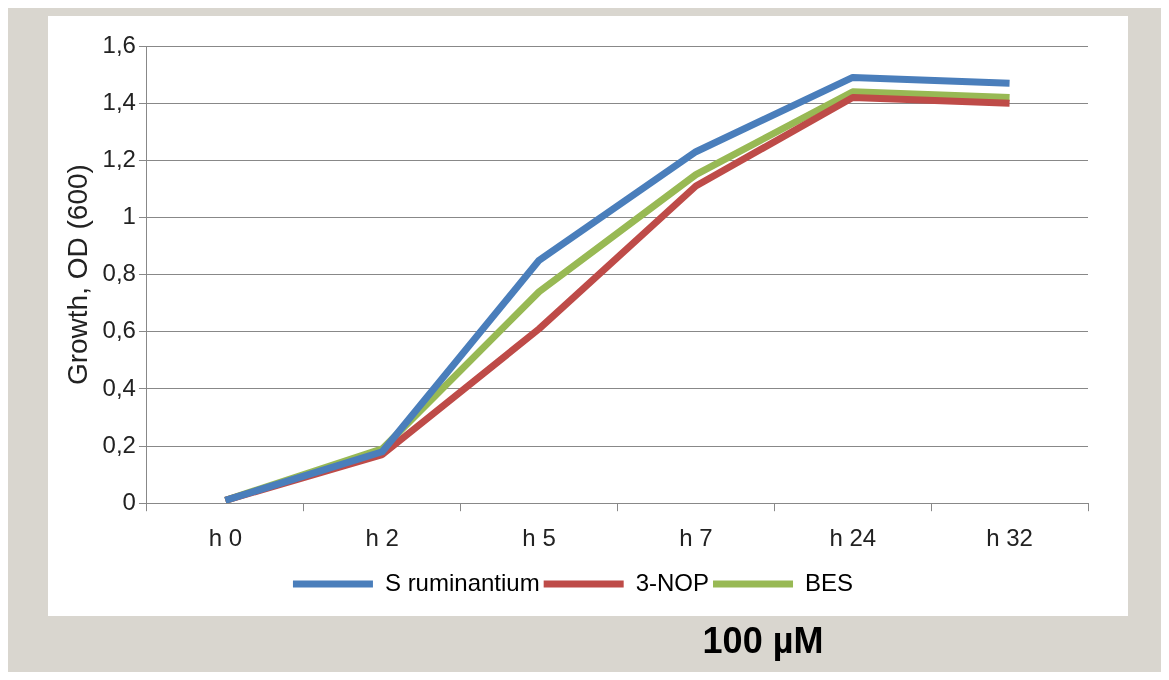  What do you see at coordinates (696, 538) in the screenshot?
I see `x-tick-label: h 7` at bounding box center [696, 538].